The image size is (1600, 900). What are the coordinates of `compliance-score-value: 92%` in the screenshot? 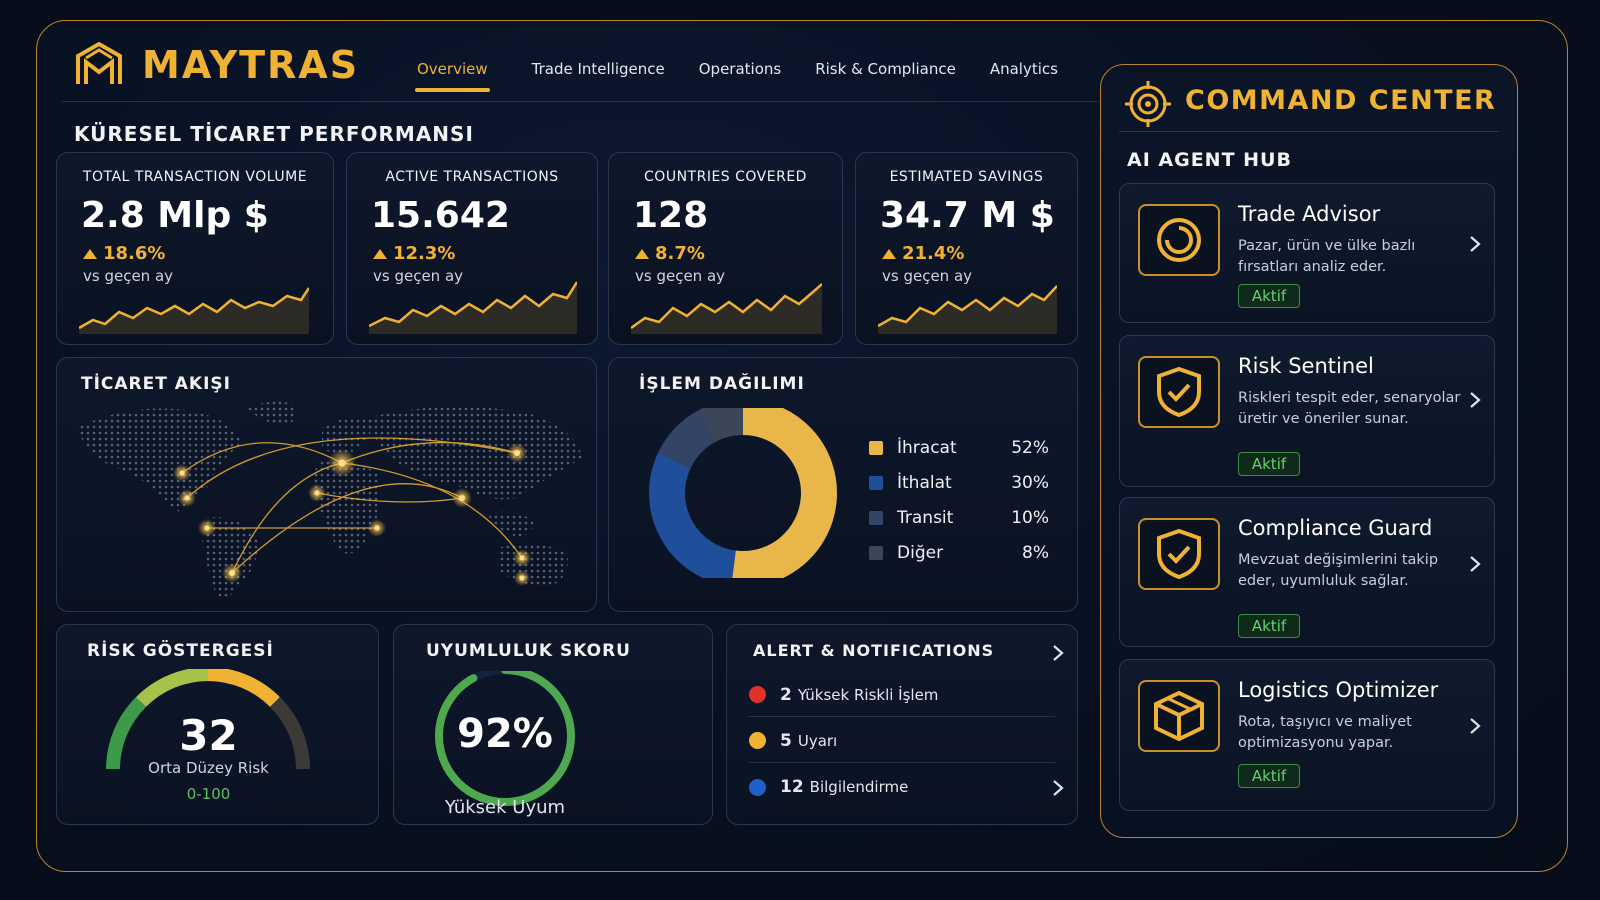 It's located at (505, 734).